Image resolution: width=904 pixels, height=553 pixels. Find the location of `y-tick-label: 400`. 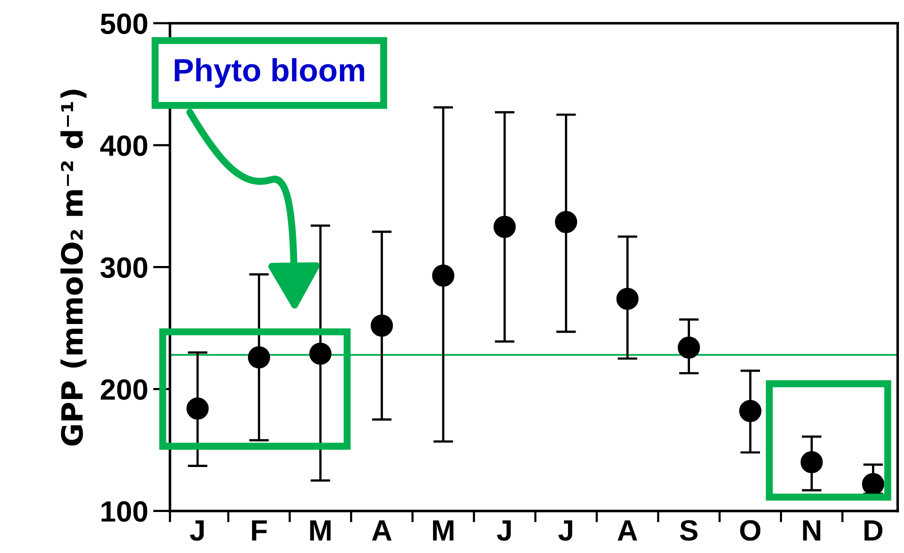

y-tick-label: 400 is located at coordinates (124, 145).